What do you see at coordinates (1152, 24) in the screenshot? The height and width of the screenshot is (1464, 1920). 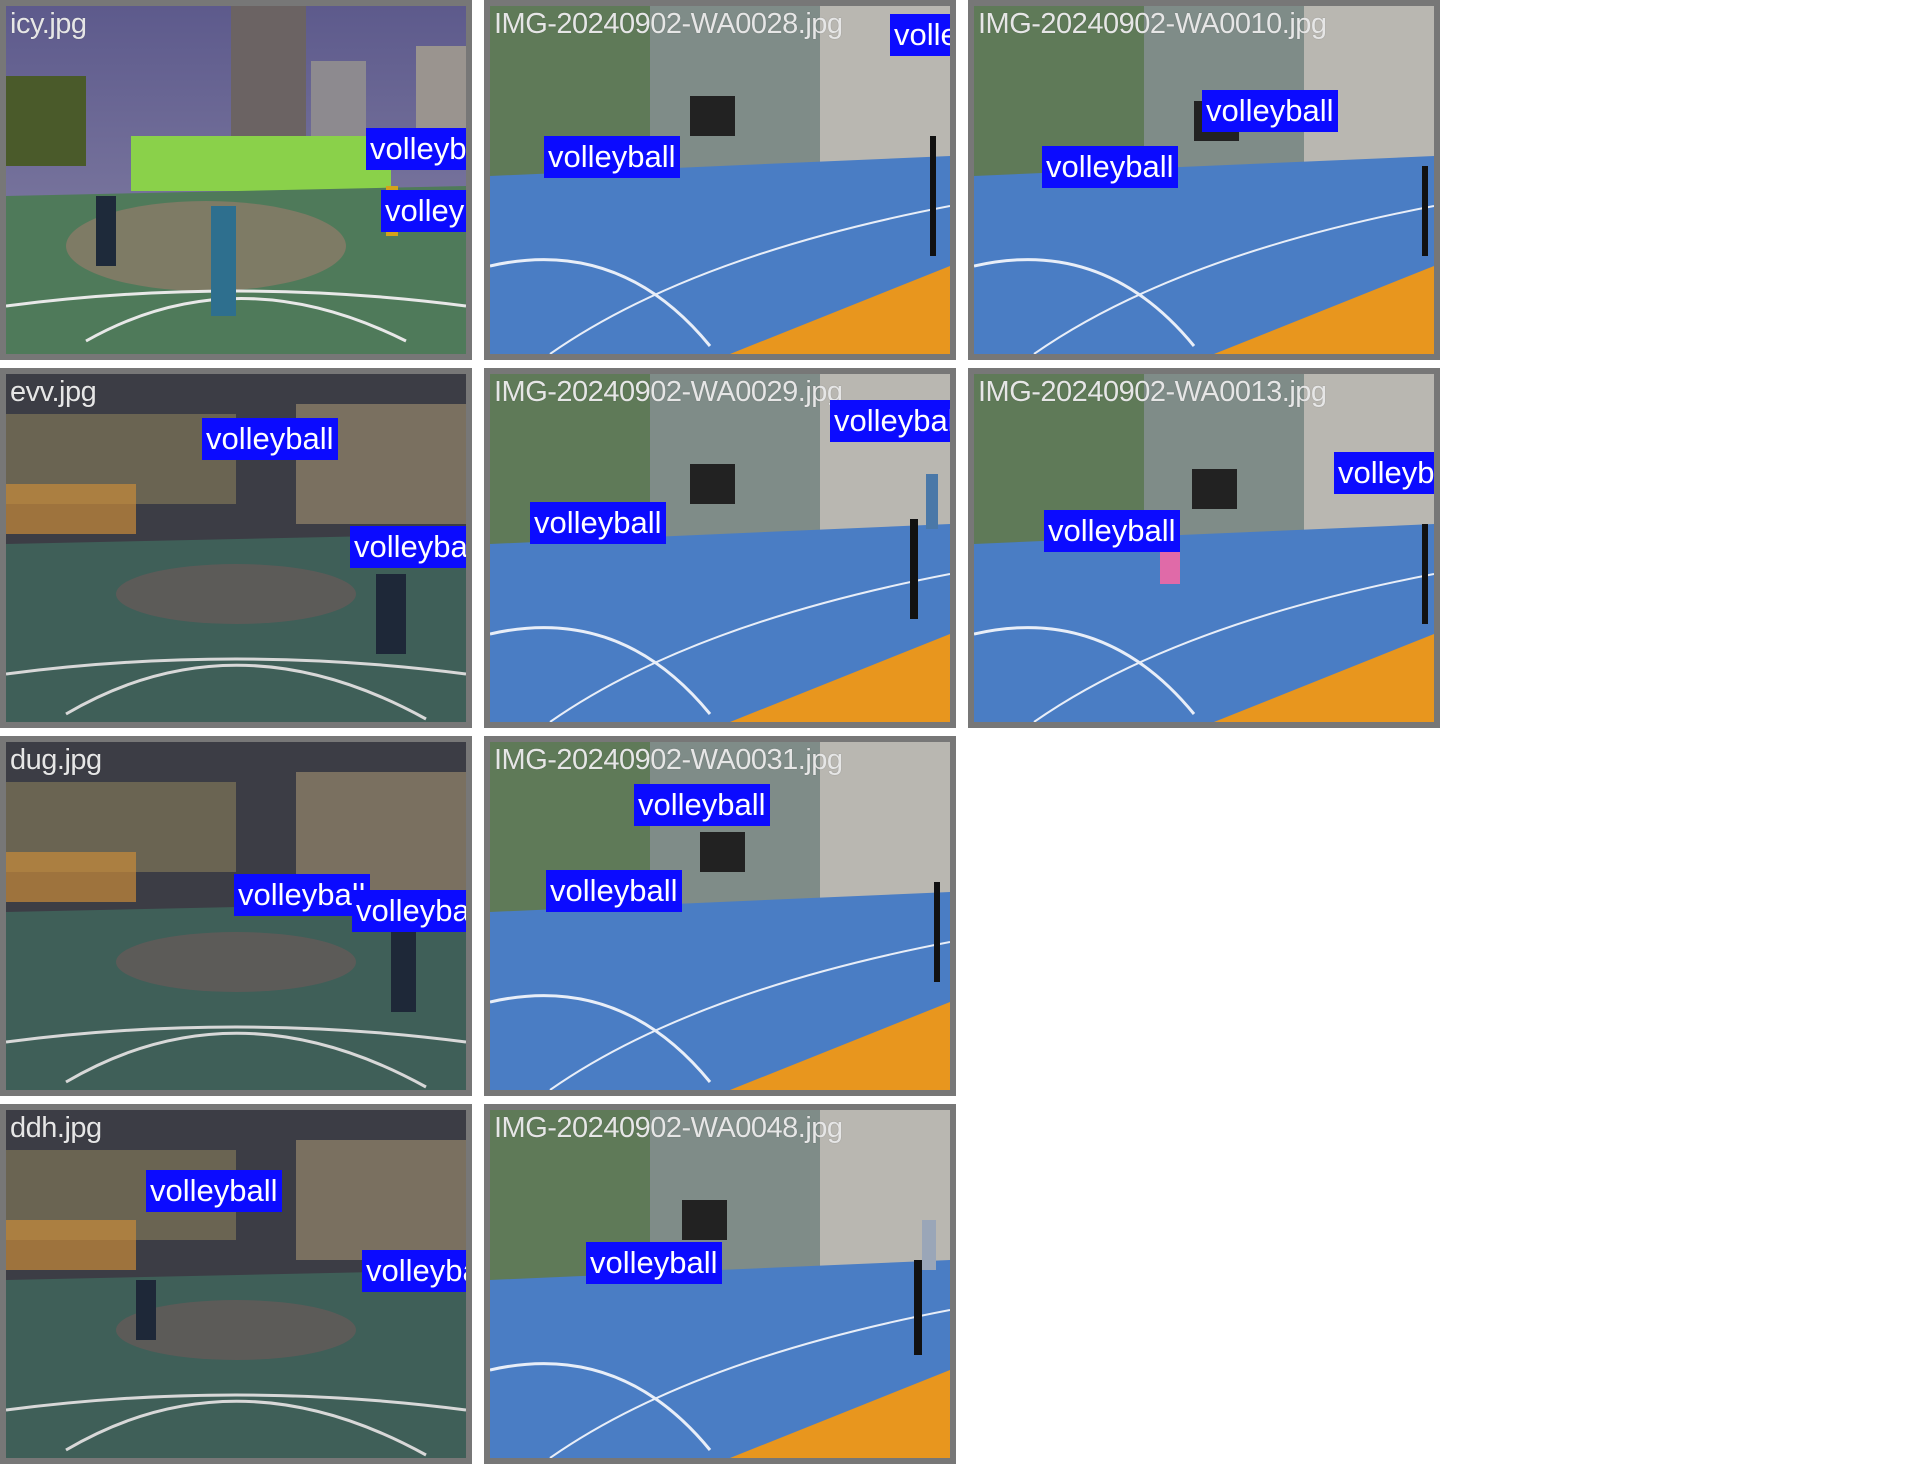 I see `image-filename: IMG-20240902-WA0010.jpg` at bounding box center [1152, 24].